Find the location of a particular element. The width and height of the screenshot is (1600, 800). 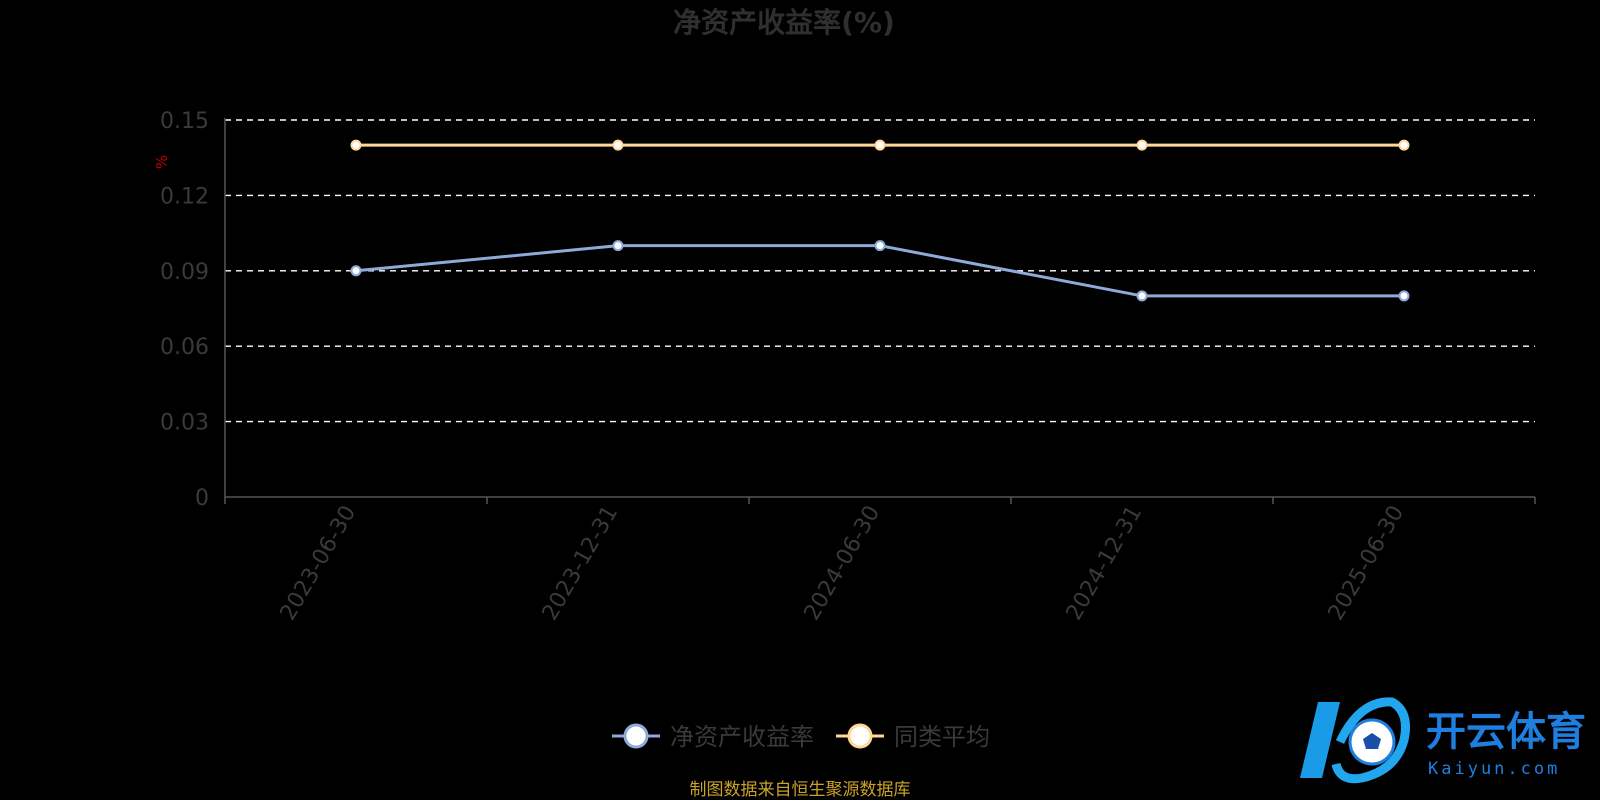

series-layer is located at coordinates (880, 220).